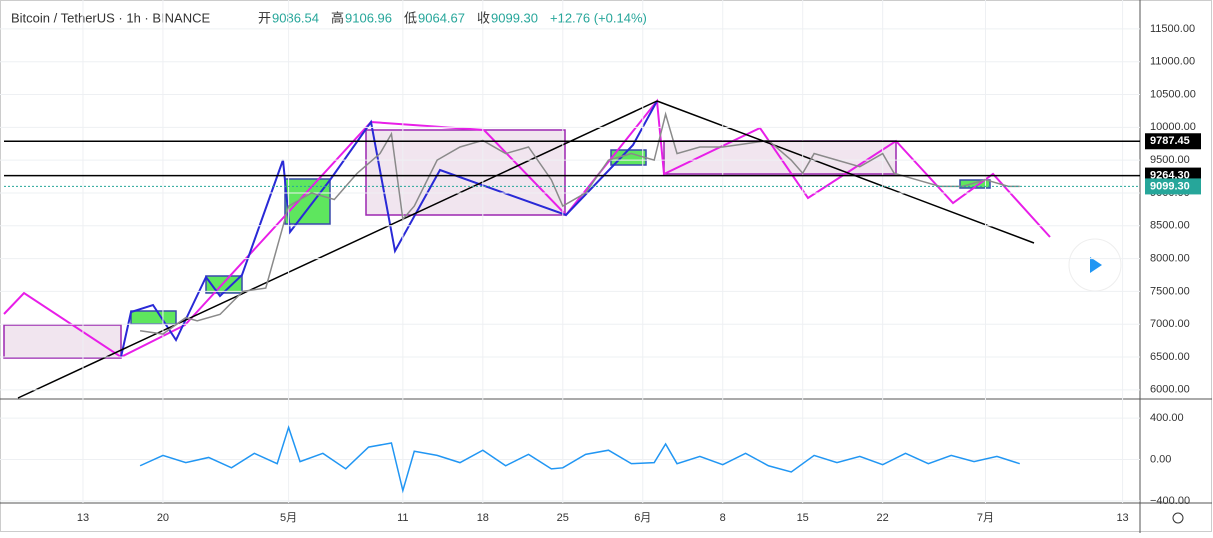 This screenshot has width=1213, height=538. What do you see at coordinates (1170, 186) in the screenshot?
I see `price-tag-label: 9099.30` at bounding box center [1170, 186].